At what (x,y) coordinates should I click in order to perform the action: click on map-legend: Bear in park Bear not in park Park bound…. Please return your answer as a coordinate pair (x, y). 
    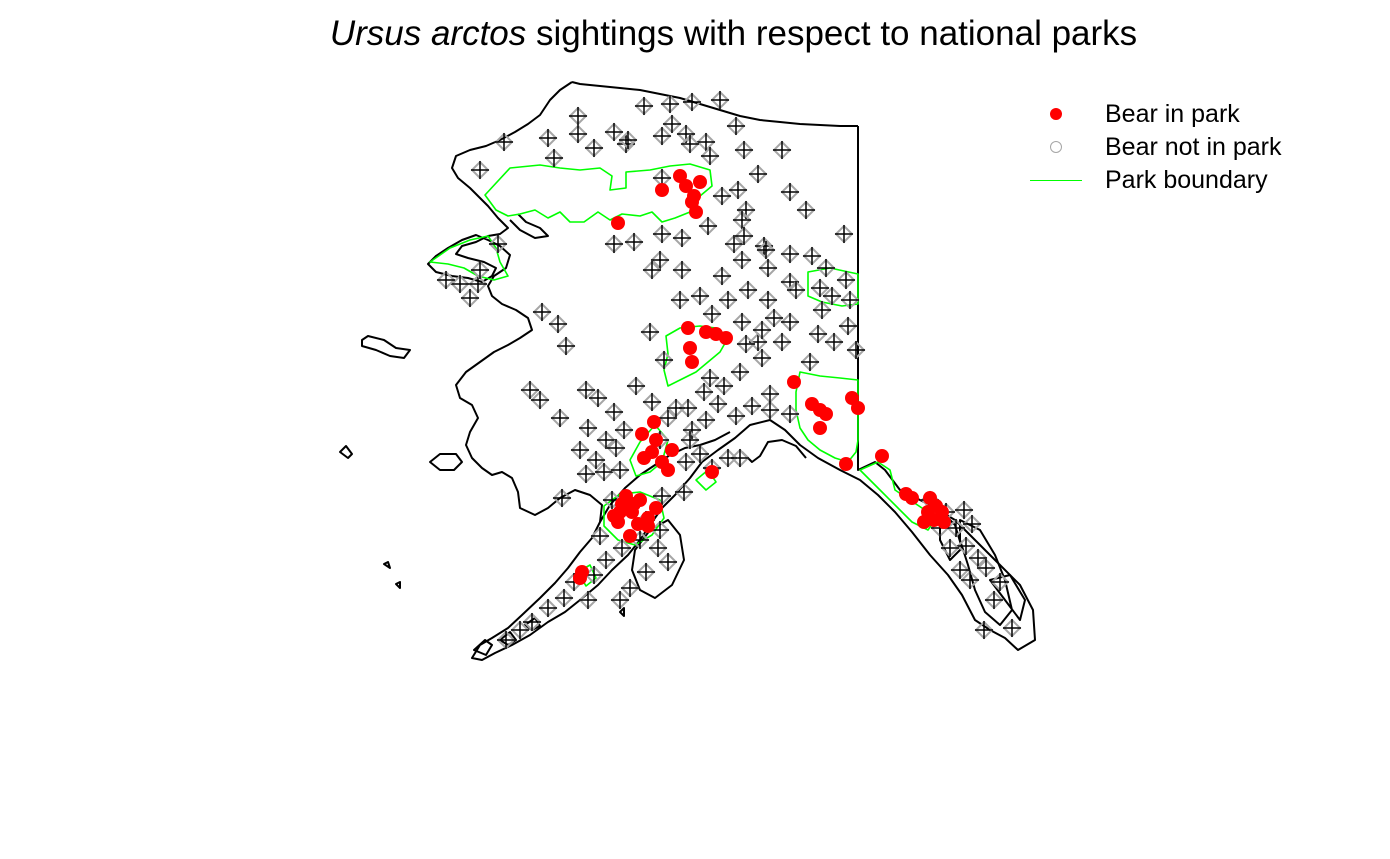
    Looking at the image, I should click on (1180, 147).